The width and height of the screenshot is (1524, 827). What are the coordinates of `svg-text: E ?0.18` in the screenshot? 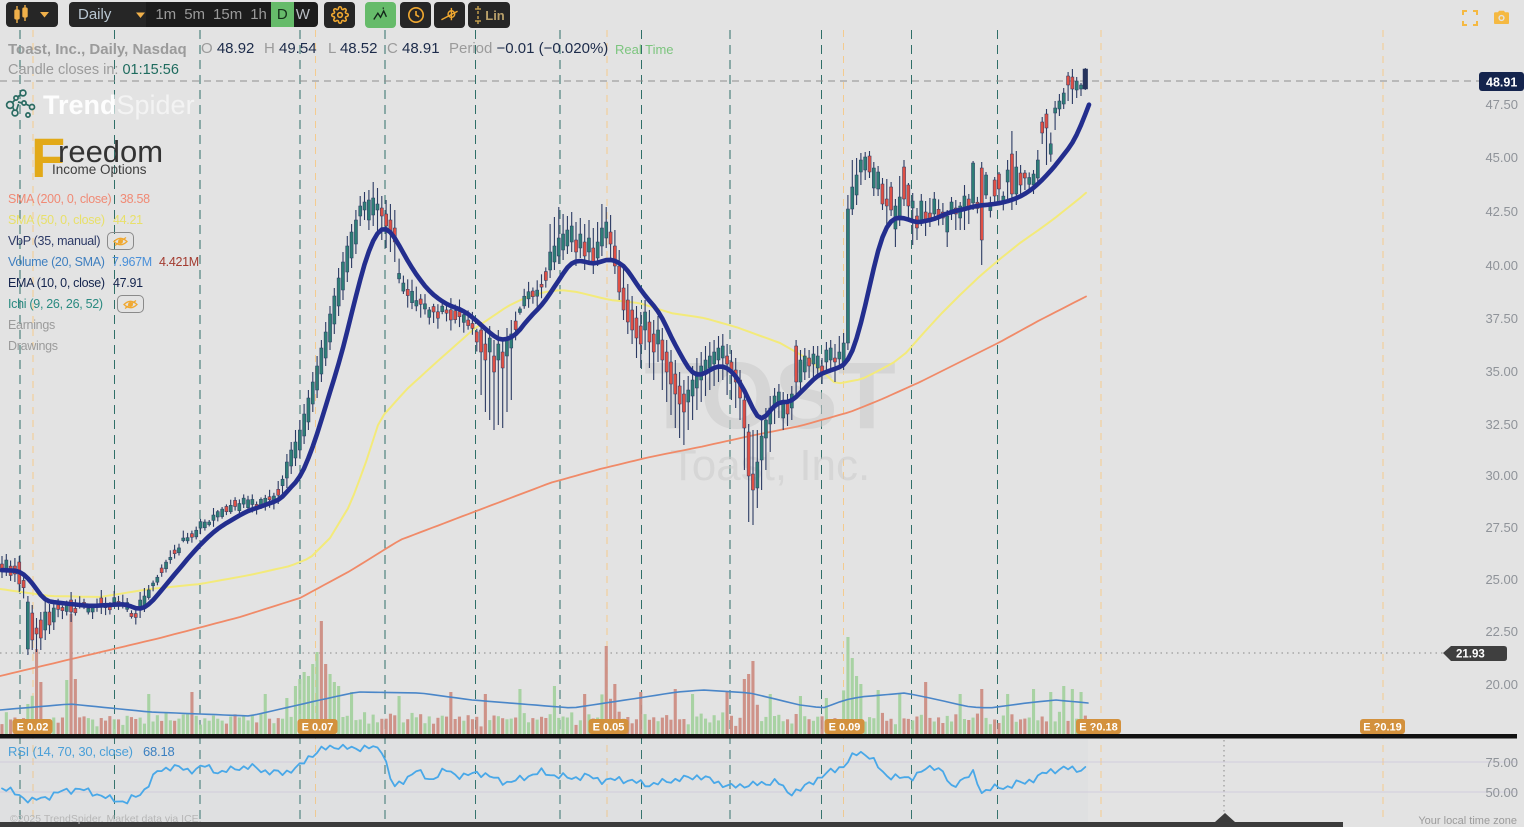 It's located at (1098, 728).